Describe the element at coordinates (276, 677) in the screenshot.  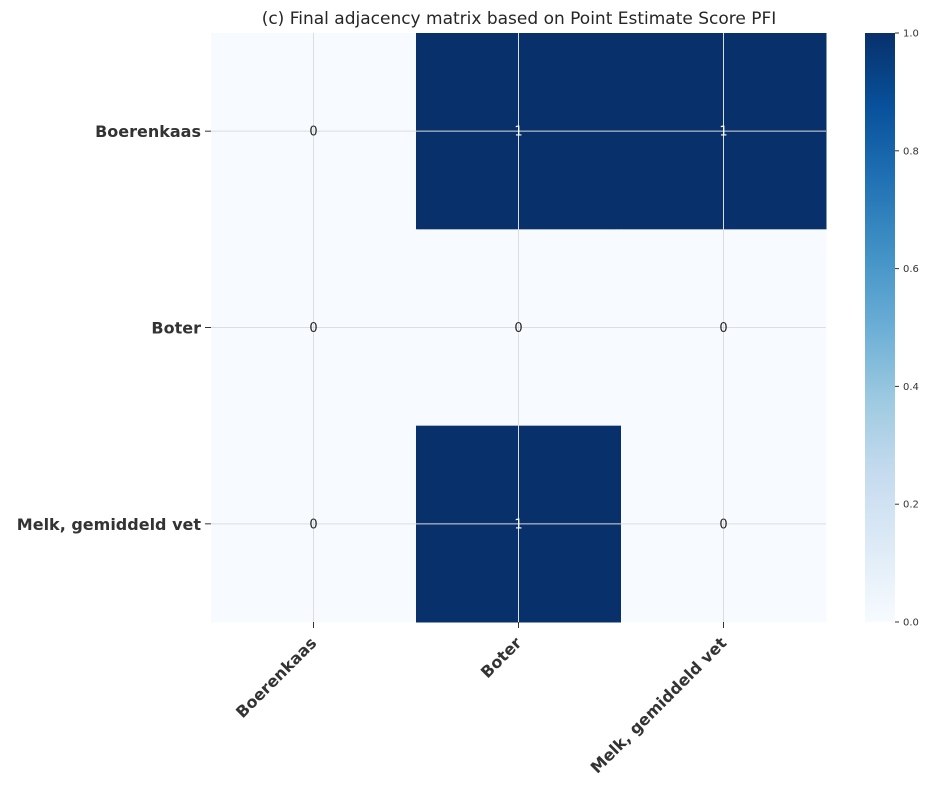
I see `x-tick-label: Boerenkaas` at that location.